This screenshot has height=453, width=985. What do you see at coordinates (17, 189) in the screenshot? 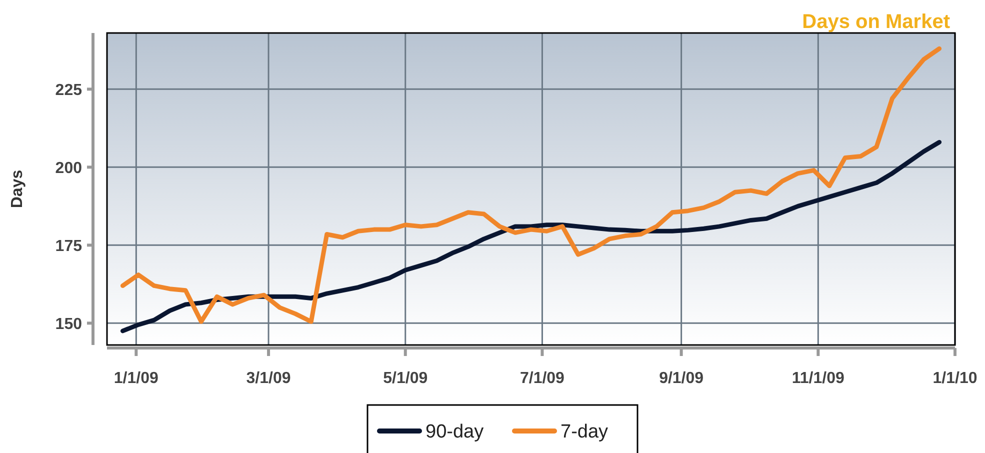
I see `y-axis-title: Days` at bounding box center [17, 189].